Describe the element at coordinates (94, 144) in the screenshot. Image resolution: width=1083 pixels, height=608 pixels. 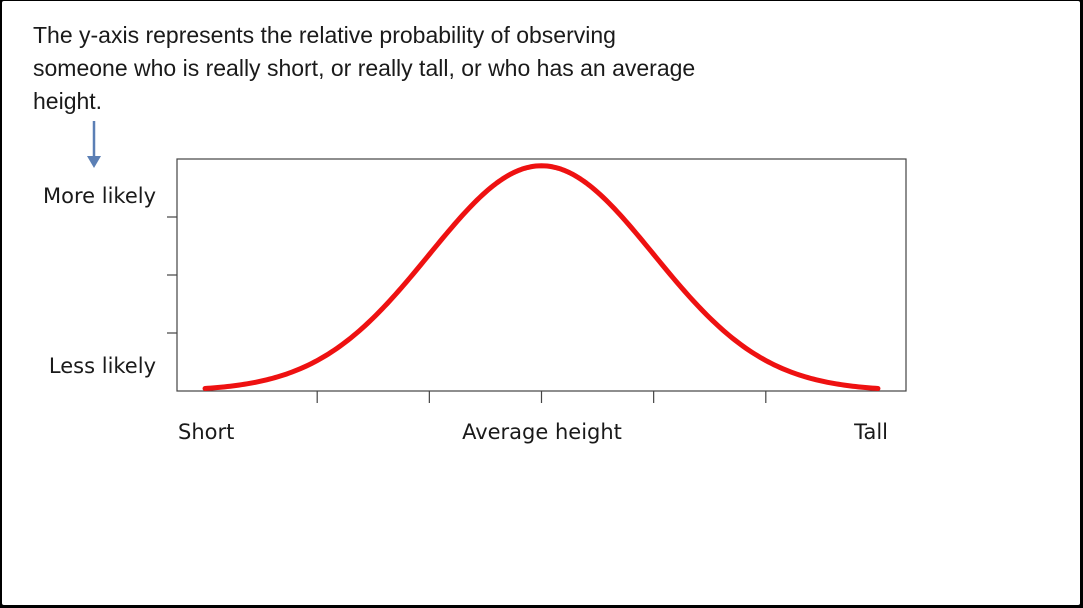
I see `down-arrow-icon` at that location.